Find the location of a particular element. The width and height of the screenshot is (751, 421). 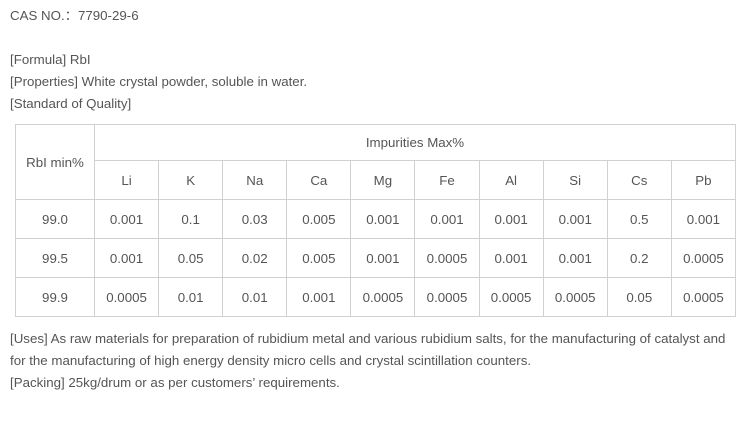

cas-number-line: CAS NO.：7790-29-6 is located at coordinates (74, 15).